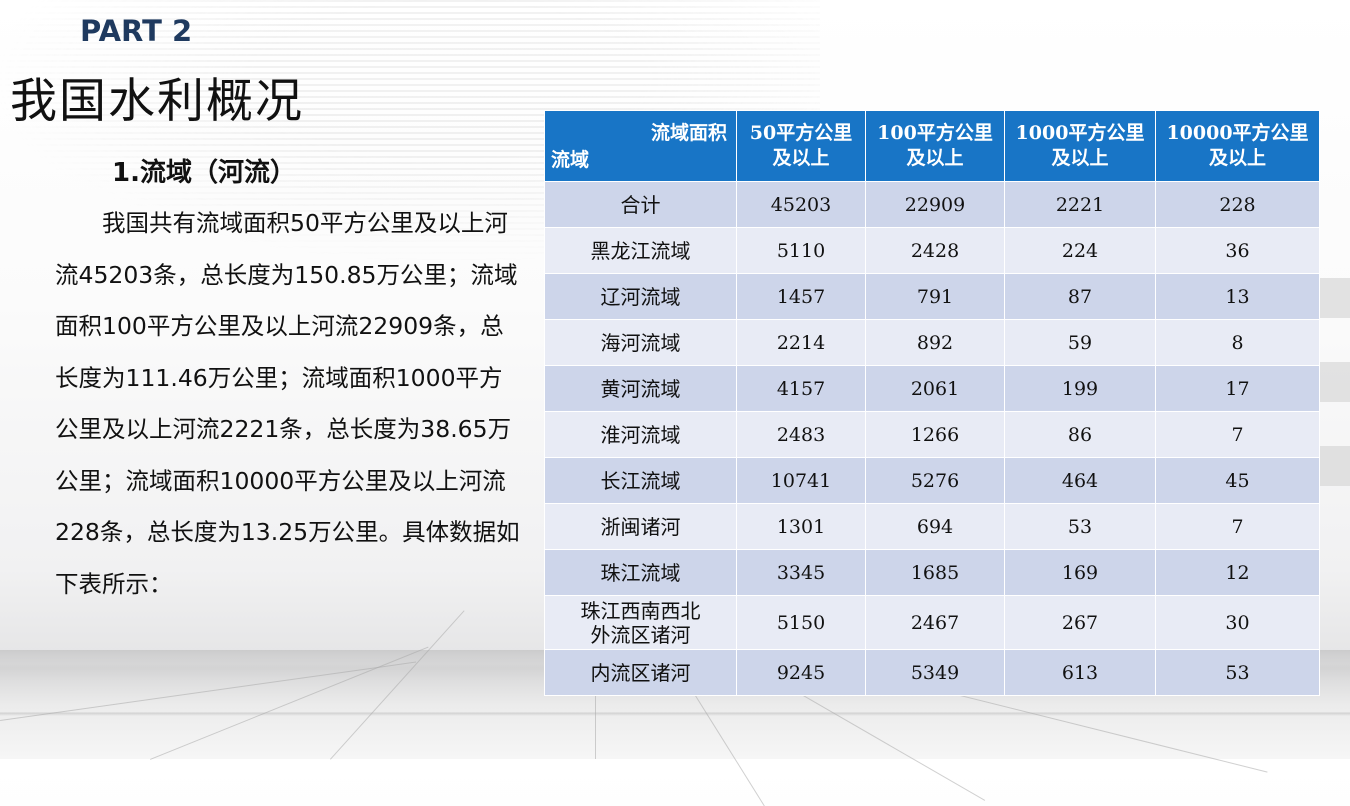 The image size is (1350, 806). Describe the element at coordinates (1237, 204) in the screenshot. I see `value-10000: 228` at that location.